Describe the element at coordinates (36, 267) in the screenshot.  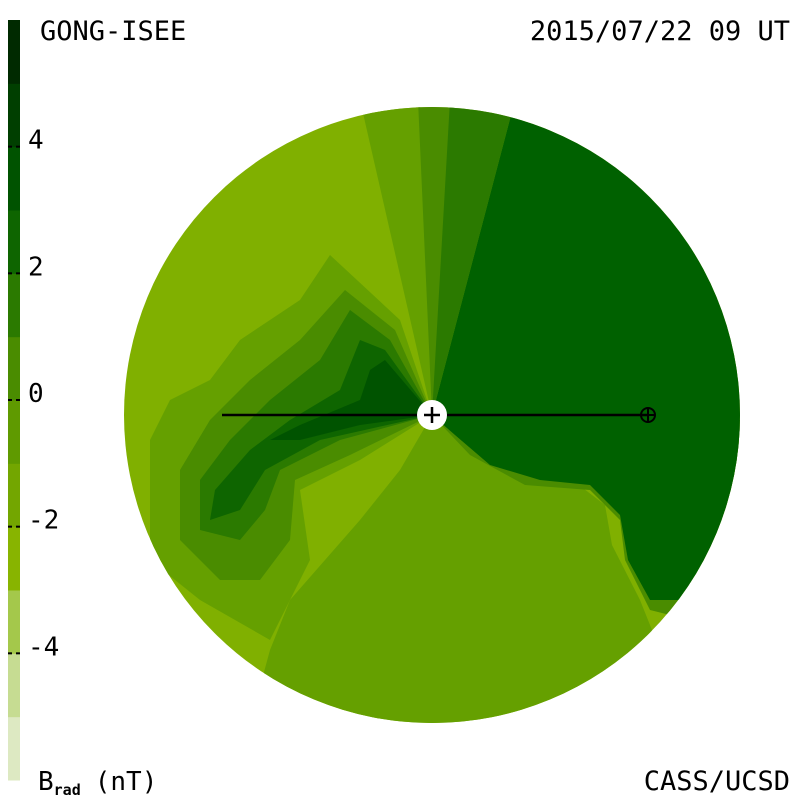
I see `colorbar-tick-label: 2` at that location.